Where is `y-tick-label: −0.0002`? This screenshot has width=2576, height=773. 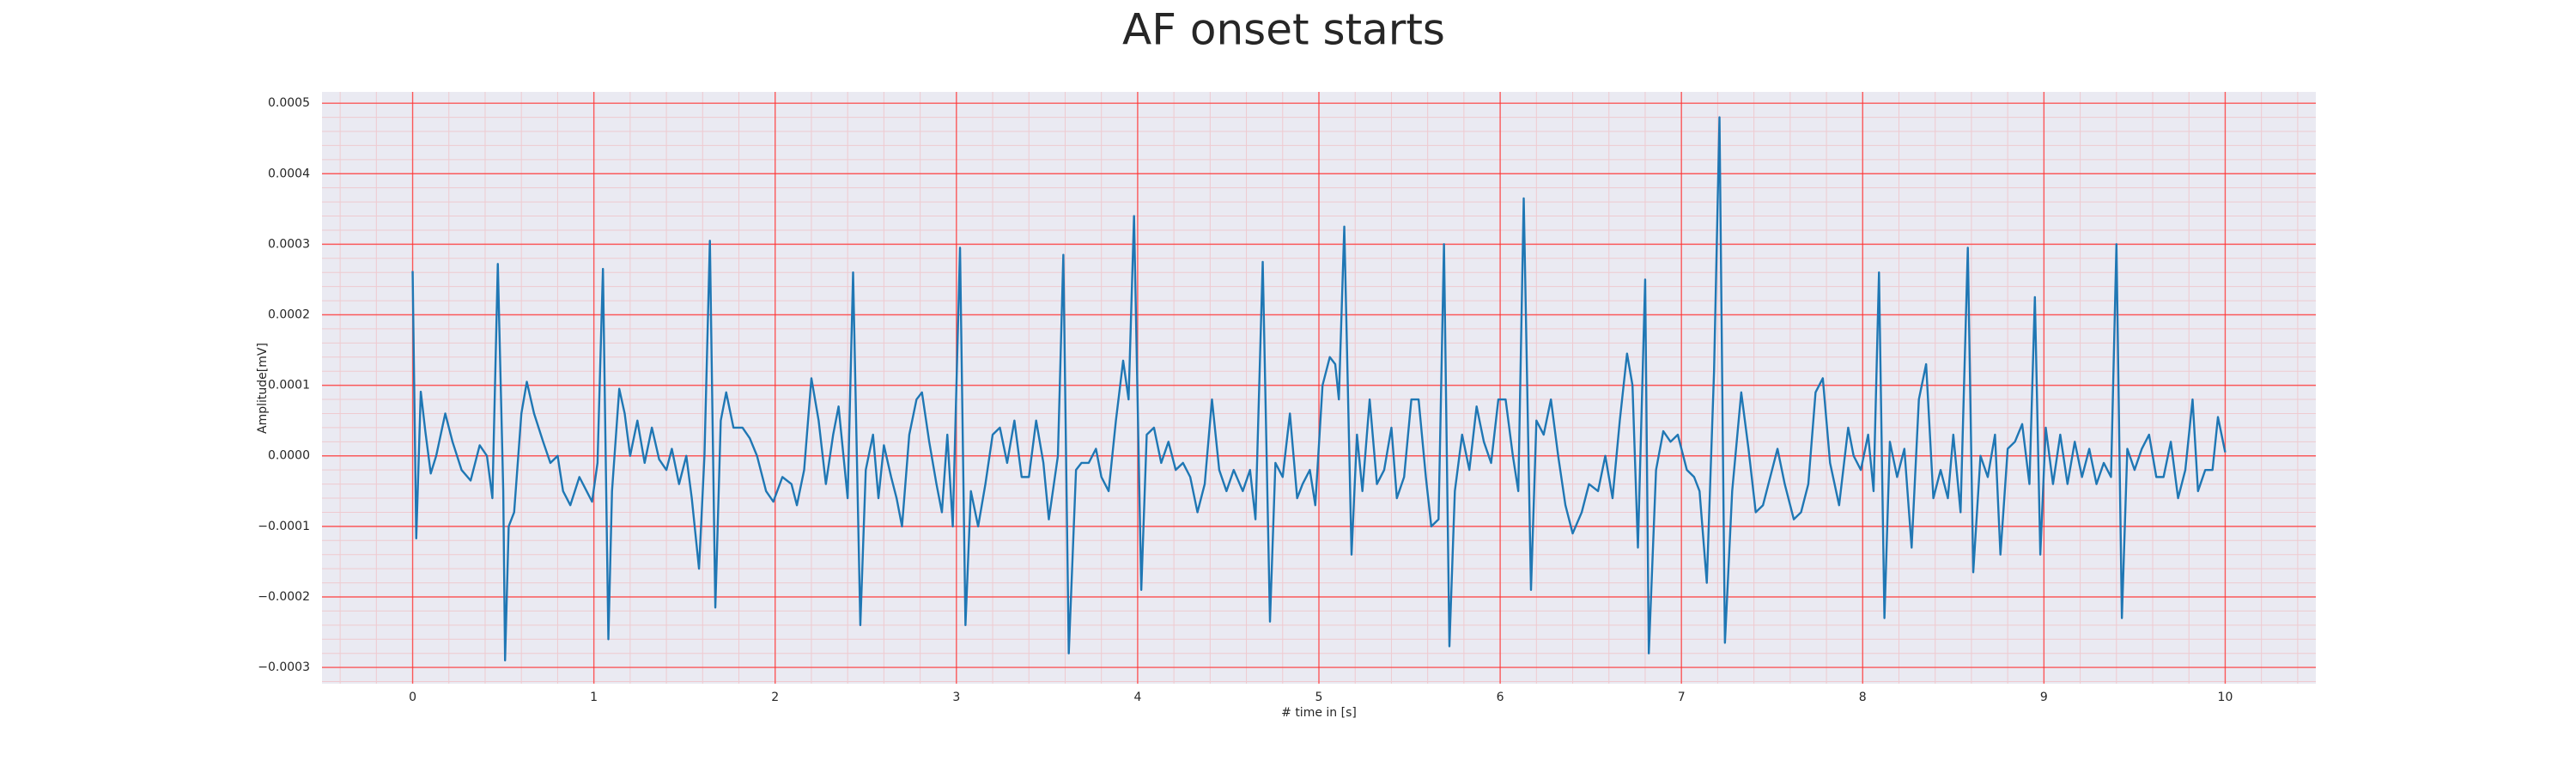 y-tick-label: −0.0002 is located at coordinates (284, 597).